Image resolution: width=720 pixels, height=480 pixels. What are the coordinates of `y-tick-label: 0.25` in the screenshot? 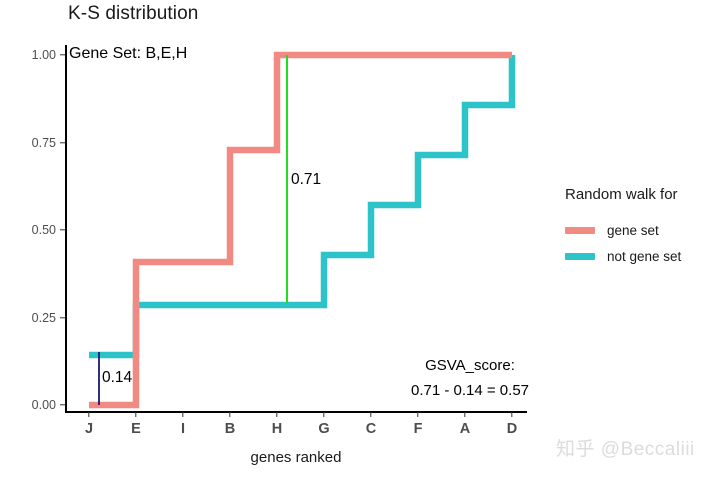 It's located at (43, 317).